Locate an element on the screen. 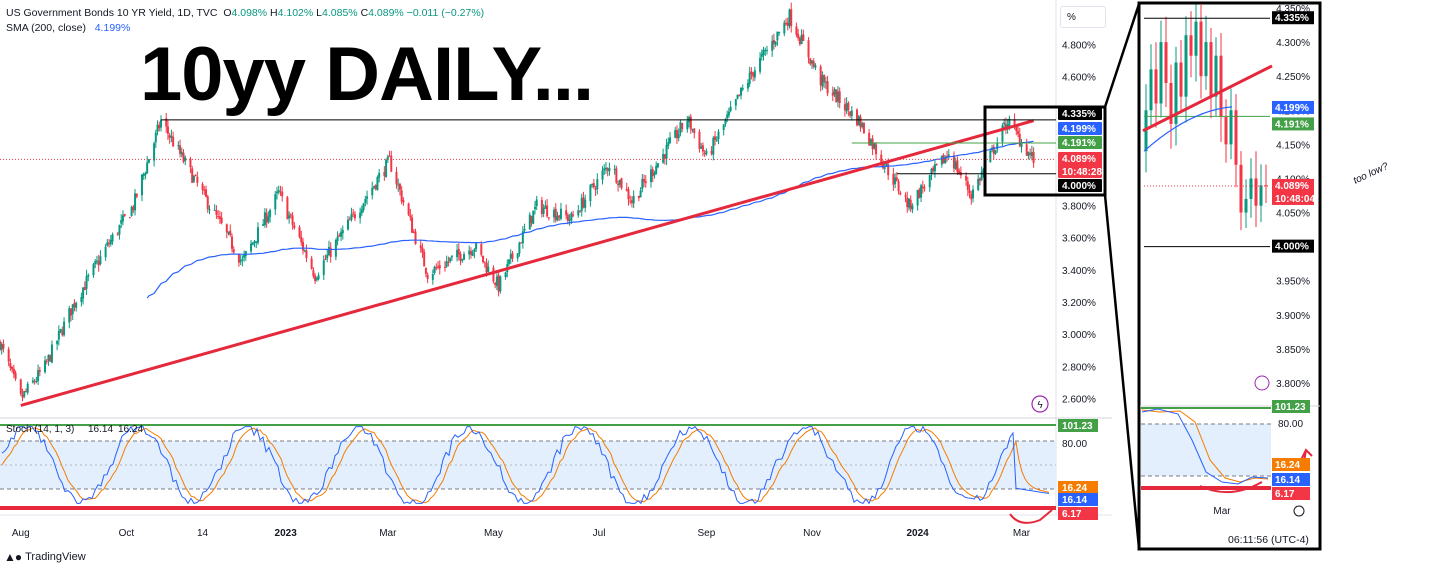 The height and width of the screenshot is (569, 1456). y-tick-label: 3.000% is located at coordinates (1079, 335).